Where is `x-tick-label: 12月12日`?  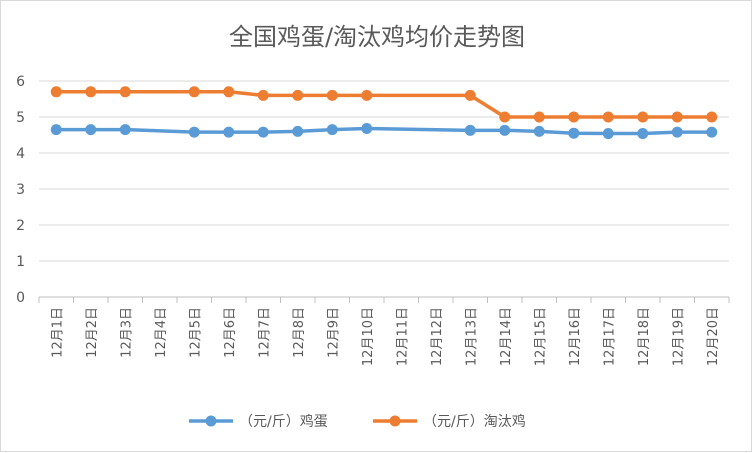 x-tick-label: 12月12日 is located at coordinates (437, 336).